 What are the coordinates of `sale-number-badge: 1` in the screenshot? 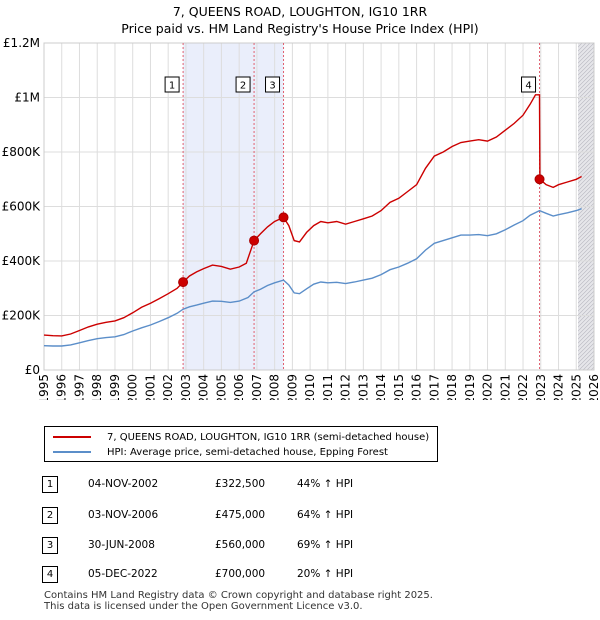 It's located at (50, 484).